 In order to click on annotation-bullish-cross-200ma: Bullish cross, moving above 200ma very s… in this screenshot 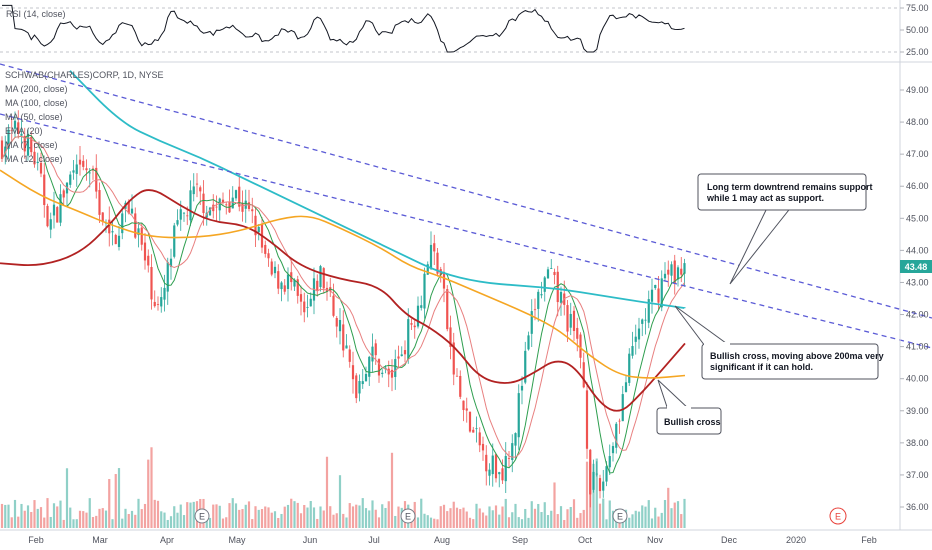, I will do `click(779, 342)`.